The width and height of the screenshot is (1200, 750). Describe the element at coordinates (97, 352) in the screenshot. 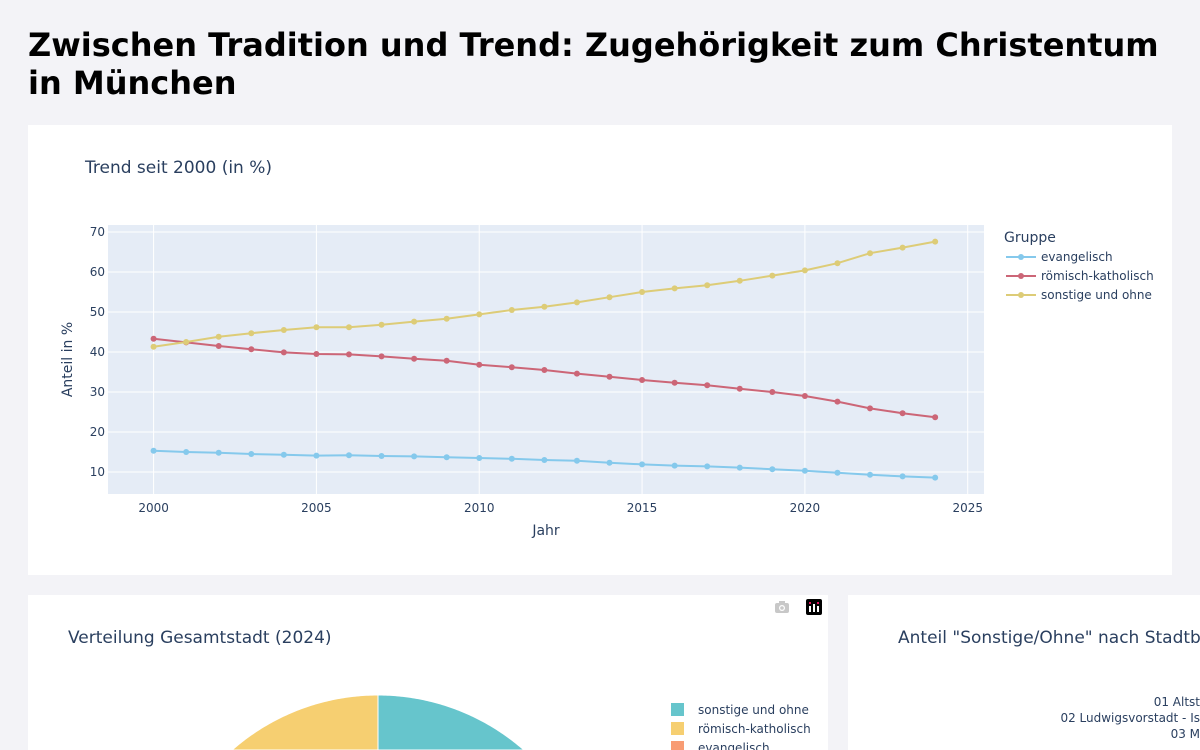

I see `y-tick-label: 40` at that location.